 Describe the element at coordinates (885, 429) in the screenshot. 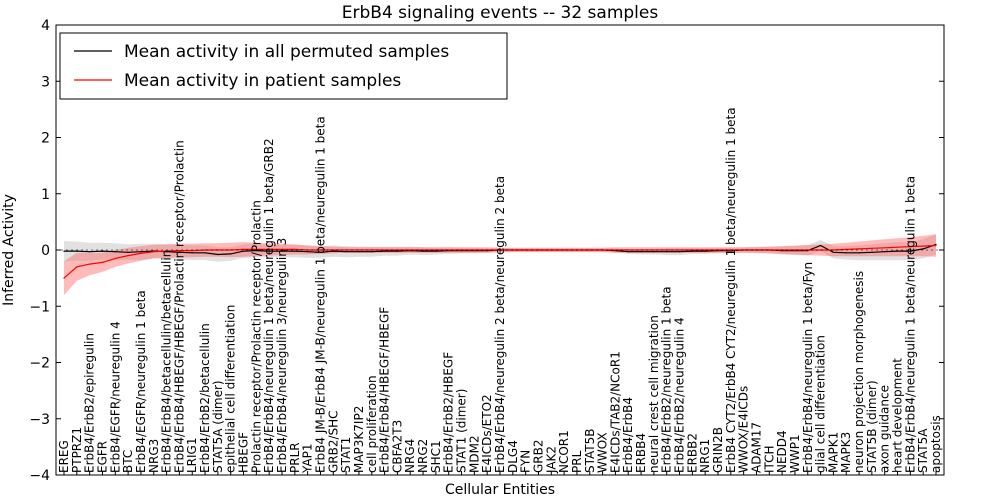

I see `x-tick-label: axon guidance` at that location.